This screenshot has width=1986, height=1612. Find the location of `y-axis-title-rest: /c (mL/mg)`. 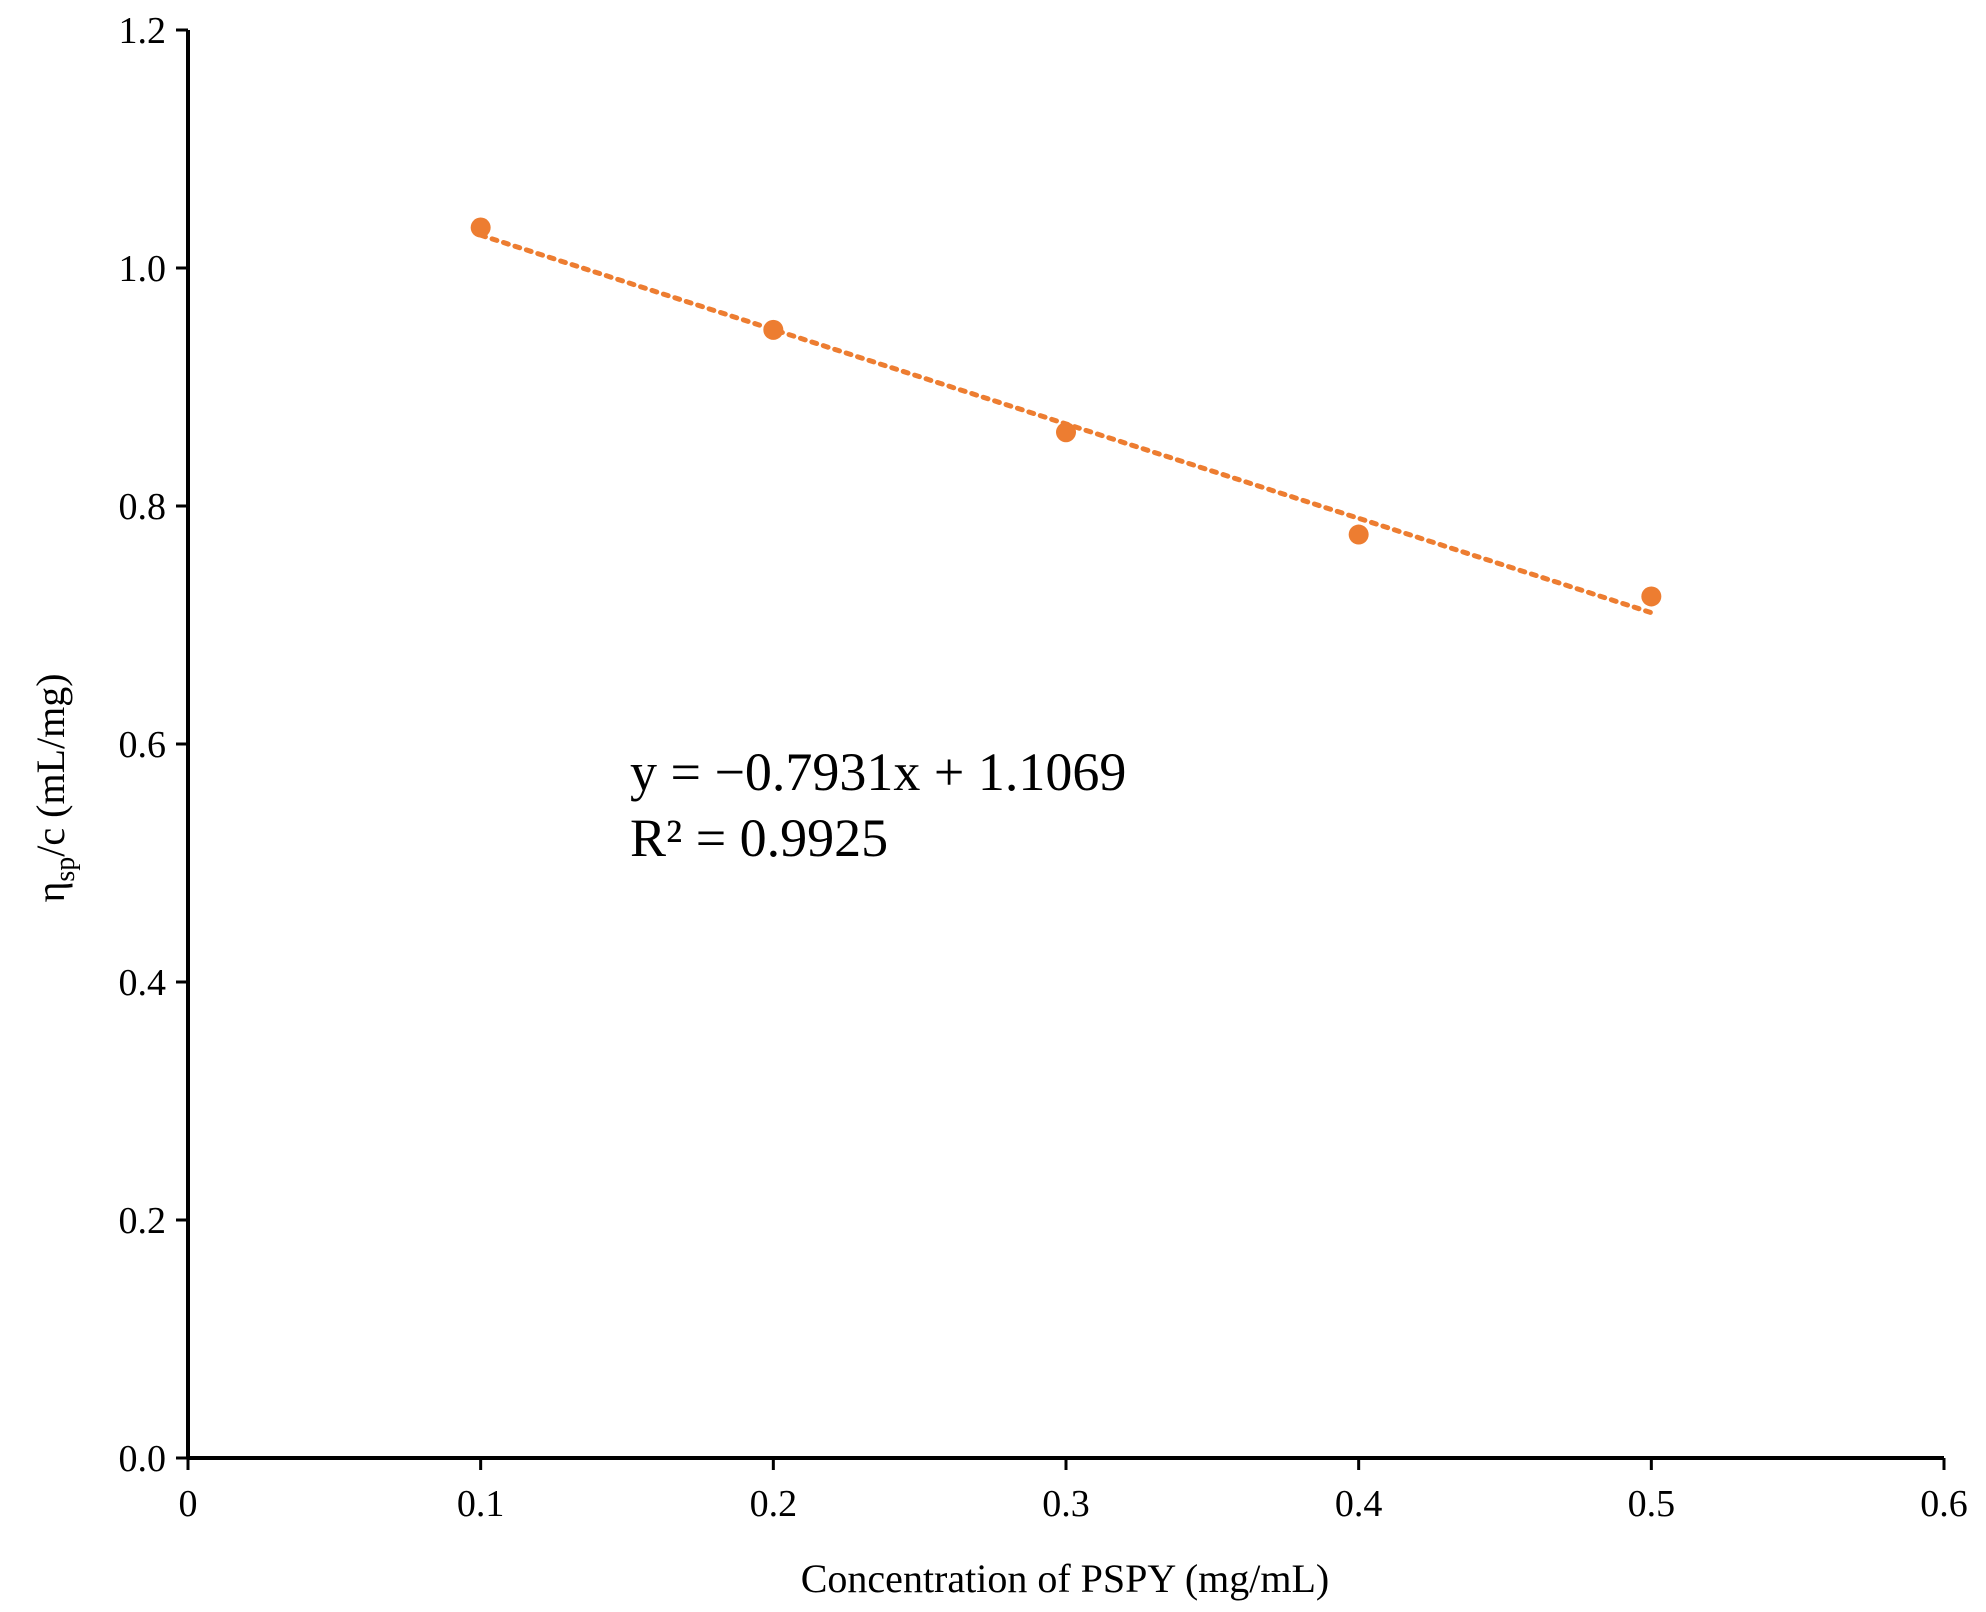

y-axis-title-rest: /c (mL/mg) is located at coordinates (50, 764).